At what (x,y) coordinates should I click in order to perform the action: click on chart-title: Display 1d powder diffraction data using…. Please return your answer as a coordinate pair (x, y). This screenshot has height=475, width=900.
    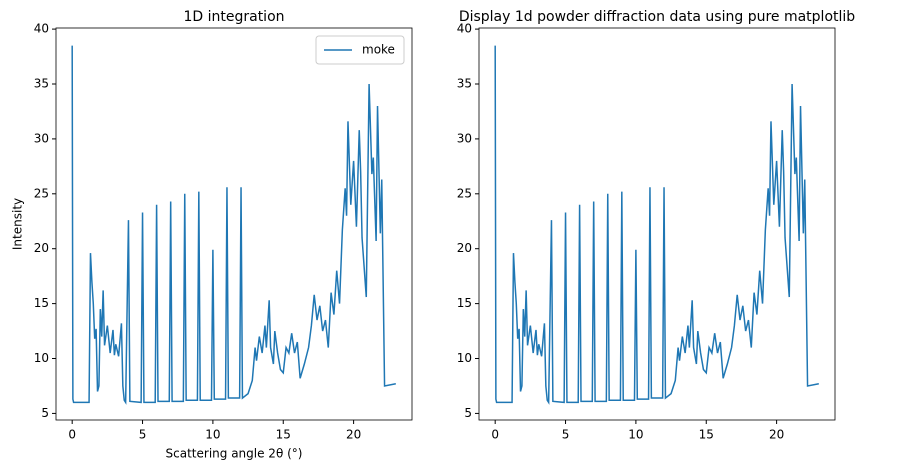
    Looking at the image, I should click on (657, 17).